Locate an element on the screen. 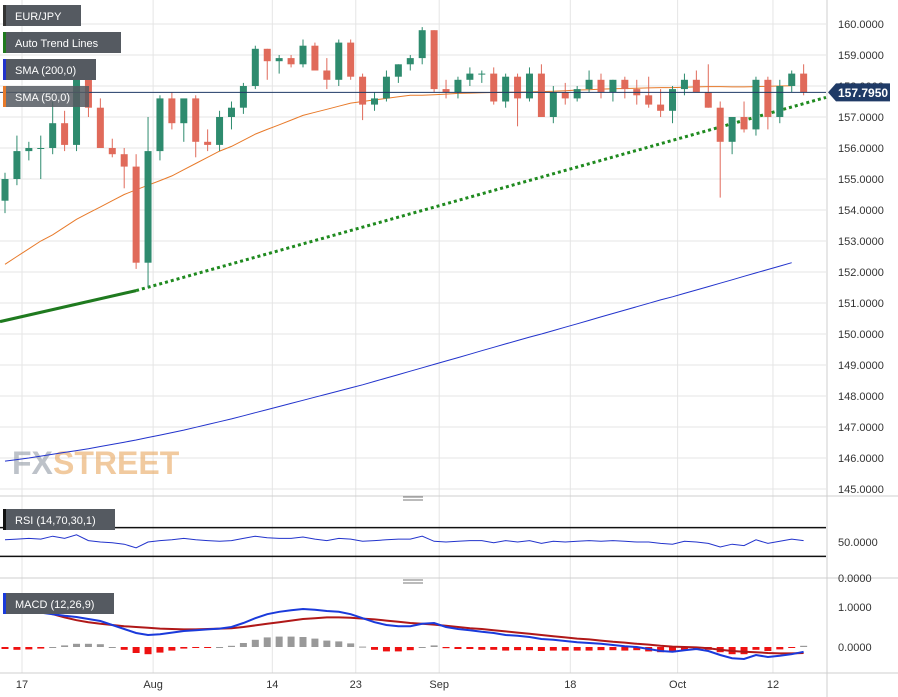 This screenshot has width=898, height=697. macd-line is located at coordinates (404, 632).